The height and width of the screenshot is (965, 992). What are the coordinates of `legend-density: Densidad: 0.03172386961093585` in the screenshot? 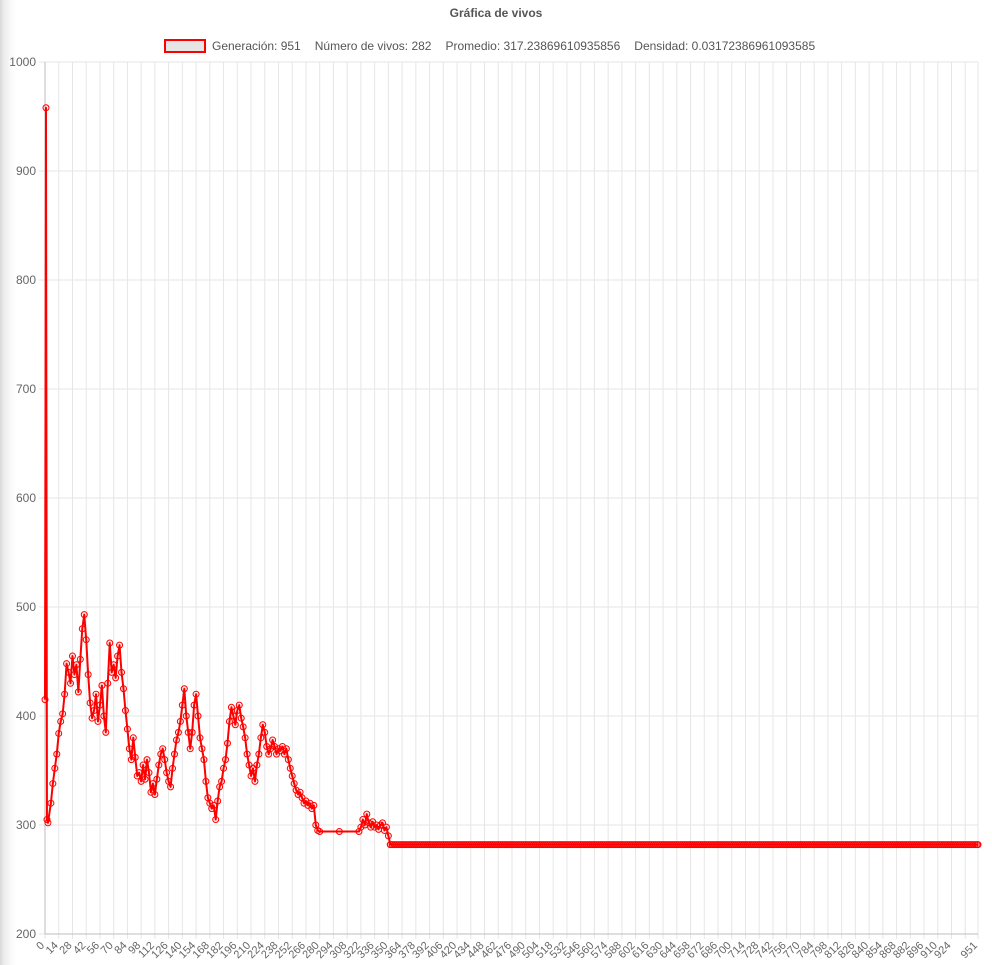 It's located at (725, 46).